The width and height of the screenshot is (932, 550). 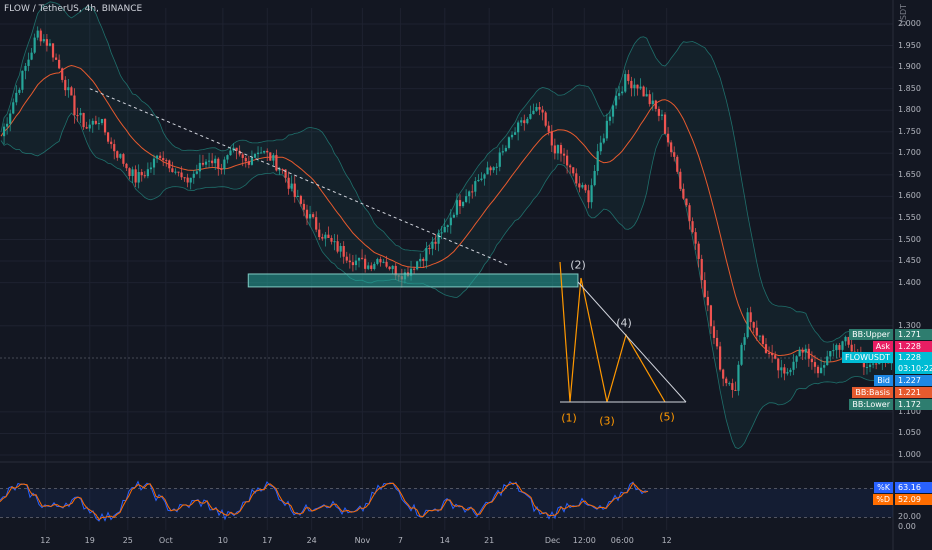 What do you see at coordinates (489, 540) in the screenshot?
I see `time-tick-label: 21` at bounding box center [489, 540].